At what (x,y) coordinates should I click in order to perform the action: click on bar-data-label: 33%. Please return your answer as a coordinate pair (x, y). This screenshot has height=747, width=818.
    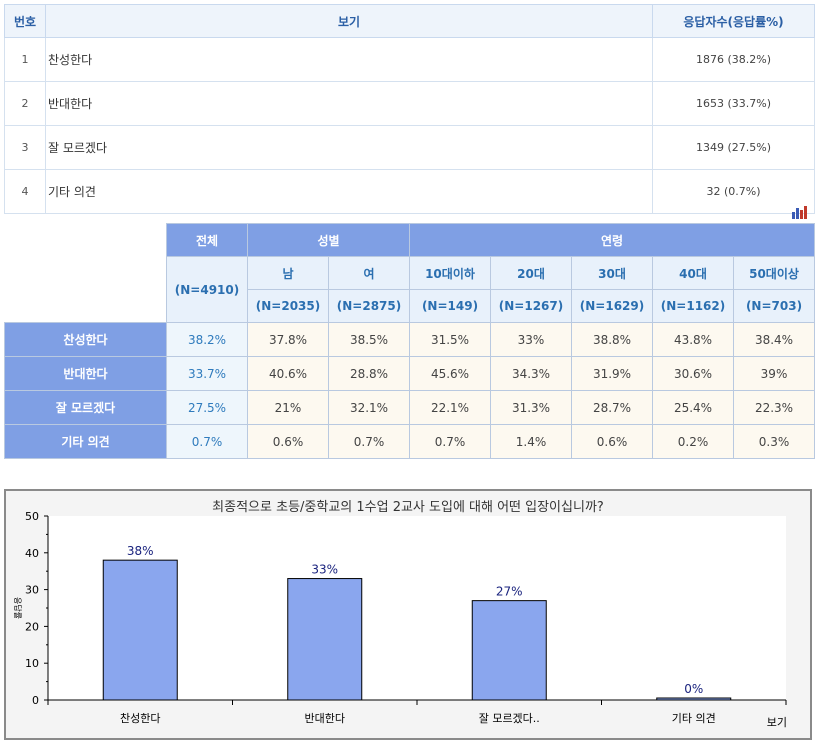
    Looking at the image, I should click on (324, 570).